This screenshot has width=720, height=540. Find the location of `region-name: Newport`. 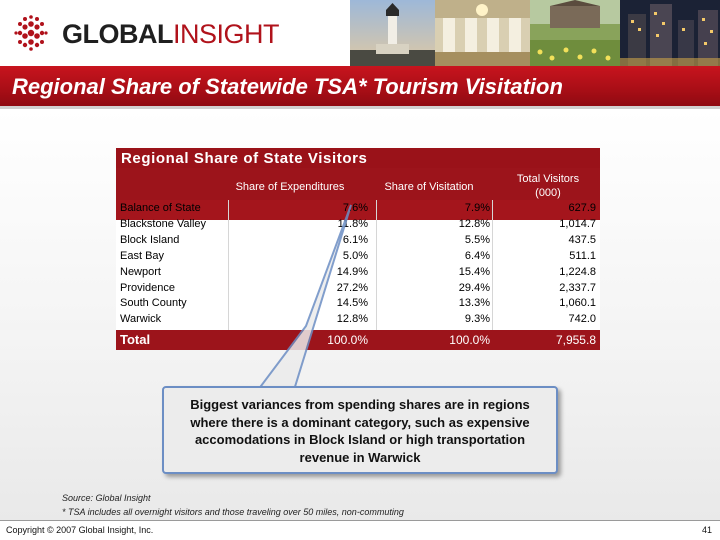

region-name: Newport is located at coordinates (140, 271).